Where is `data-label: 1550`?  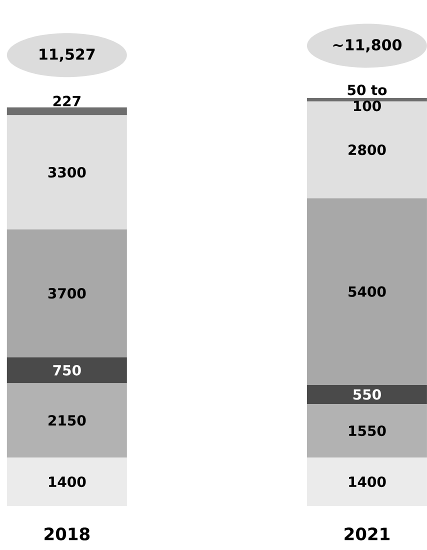 data-label: 1550 is located at coordinates (367, 430).